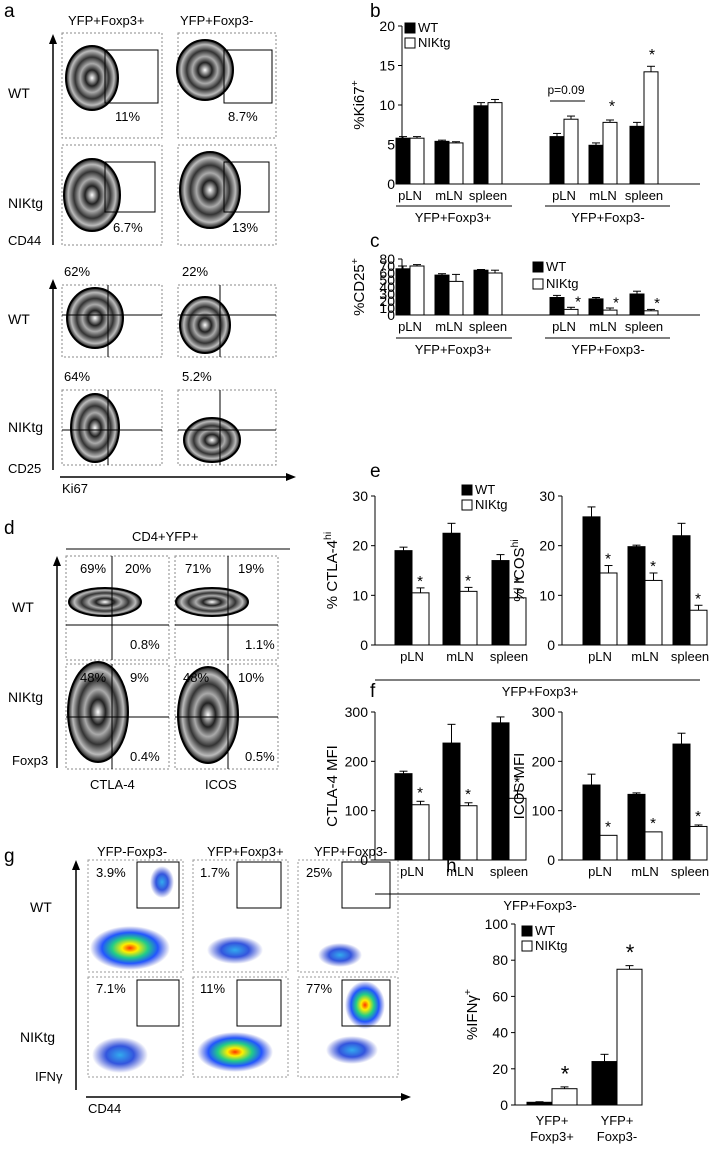 This screenshot has height=1149, width=712. I want to click on chart-c-ytick-label: 60, so click(387, 273).